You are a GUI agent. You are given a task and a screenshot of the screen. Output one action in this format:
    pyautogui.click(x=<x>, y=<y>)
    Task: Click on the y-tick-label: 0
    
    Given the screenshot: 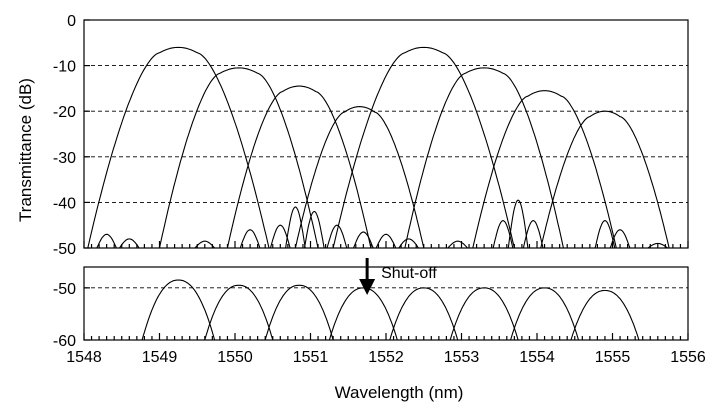 What is the action you would take?
    pyautogui.click(x=71, y=21)
    